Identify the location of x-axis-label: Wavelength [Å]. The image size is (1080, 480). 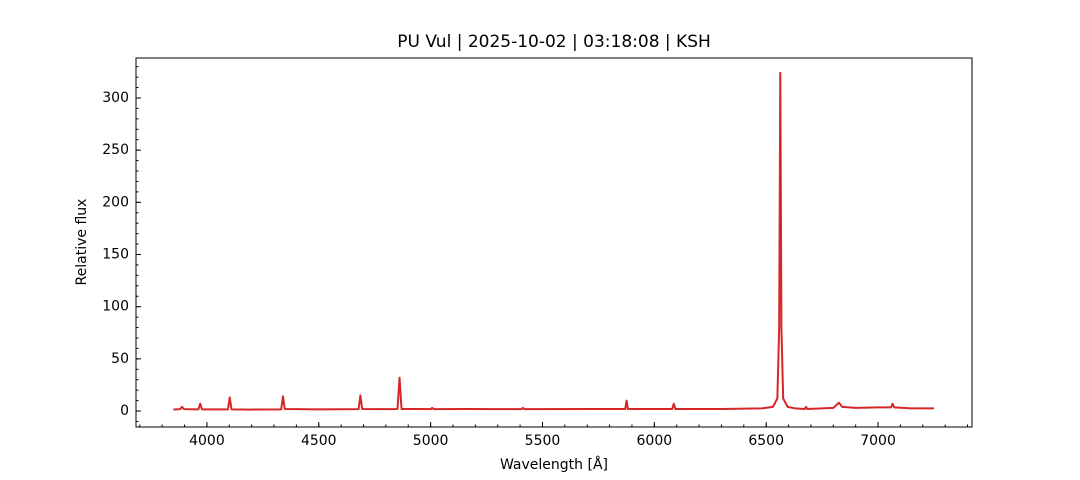
(554, 464).